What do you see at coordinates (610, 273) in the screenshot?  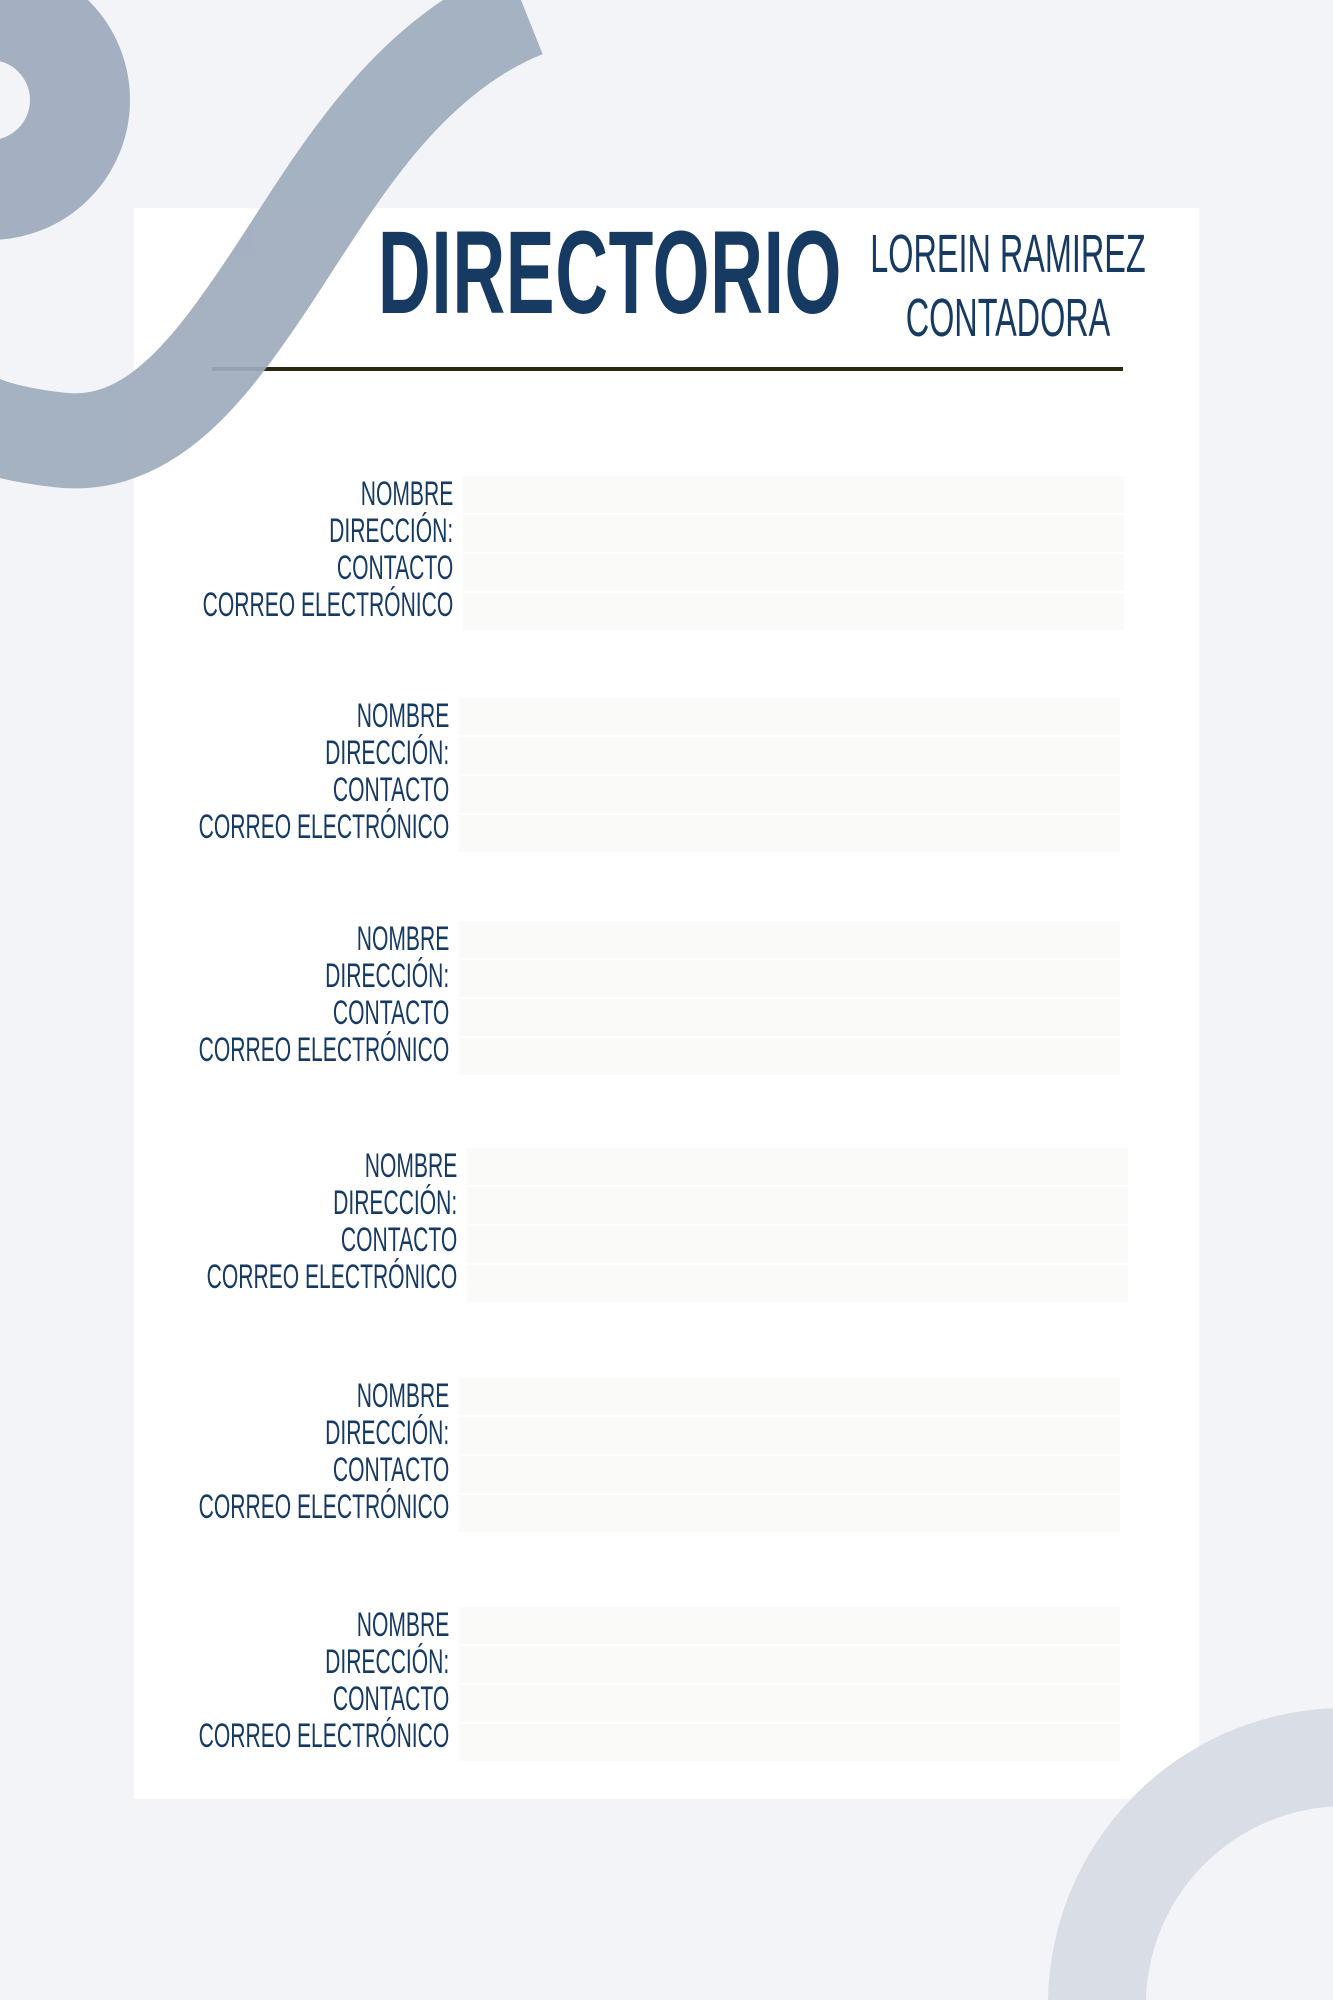 I see `page-title: DIRECTORIO` at bounding box center [610, 273].